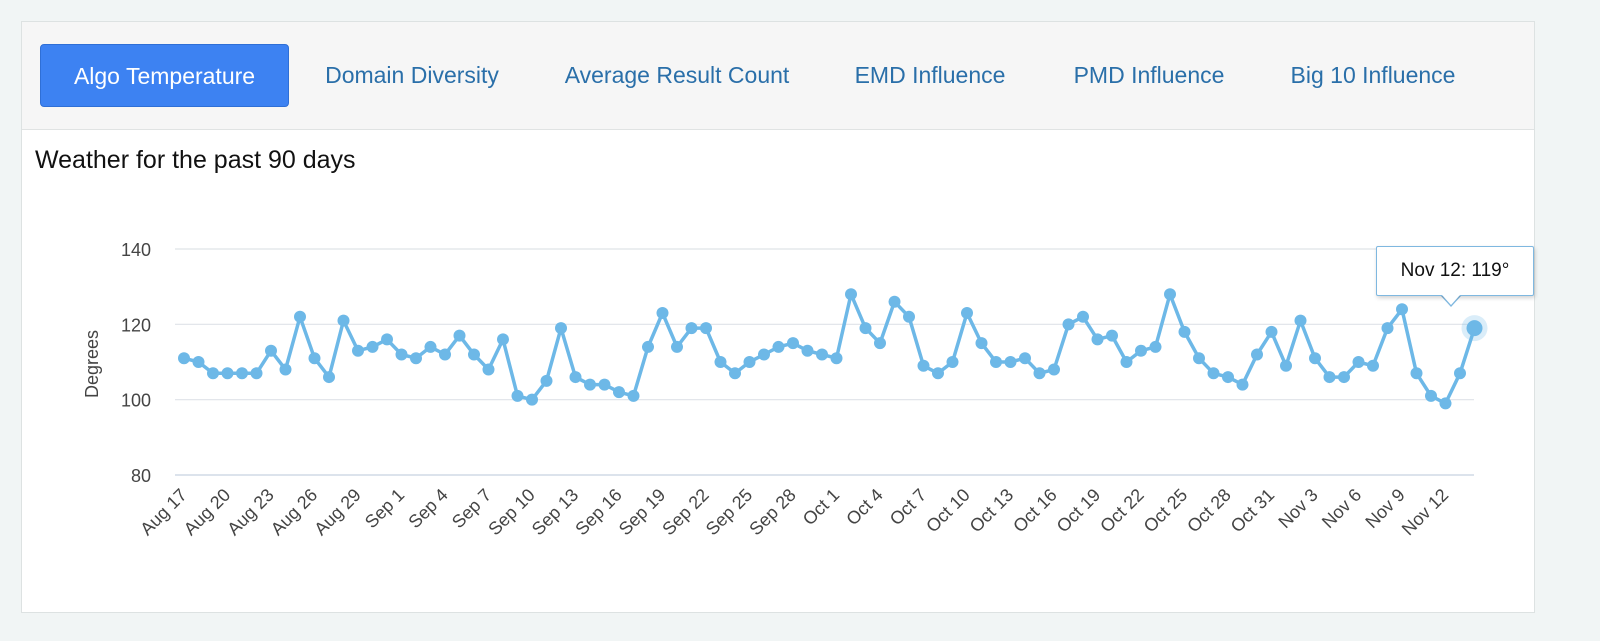  Describe the element at coordinates (930, 75) in the screenshot. I see `tab-emd-influence: EMD Influence` at that location.